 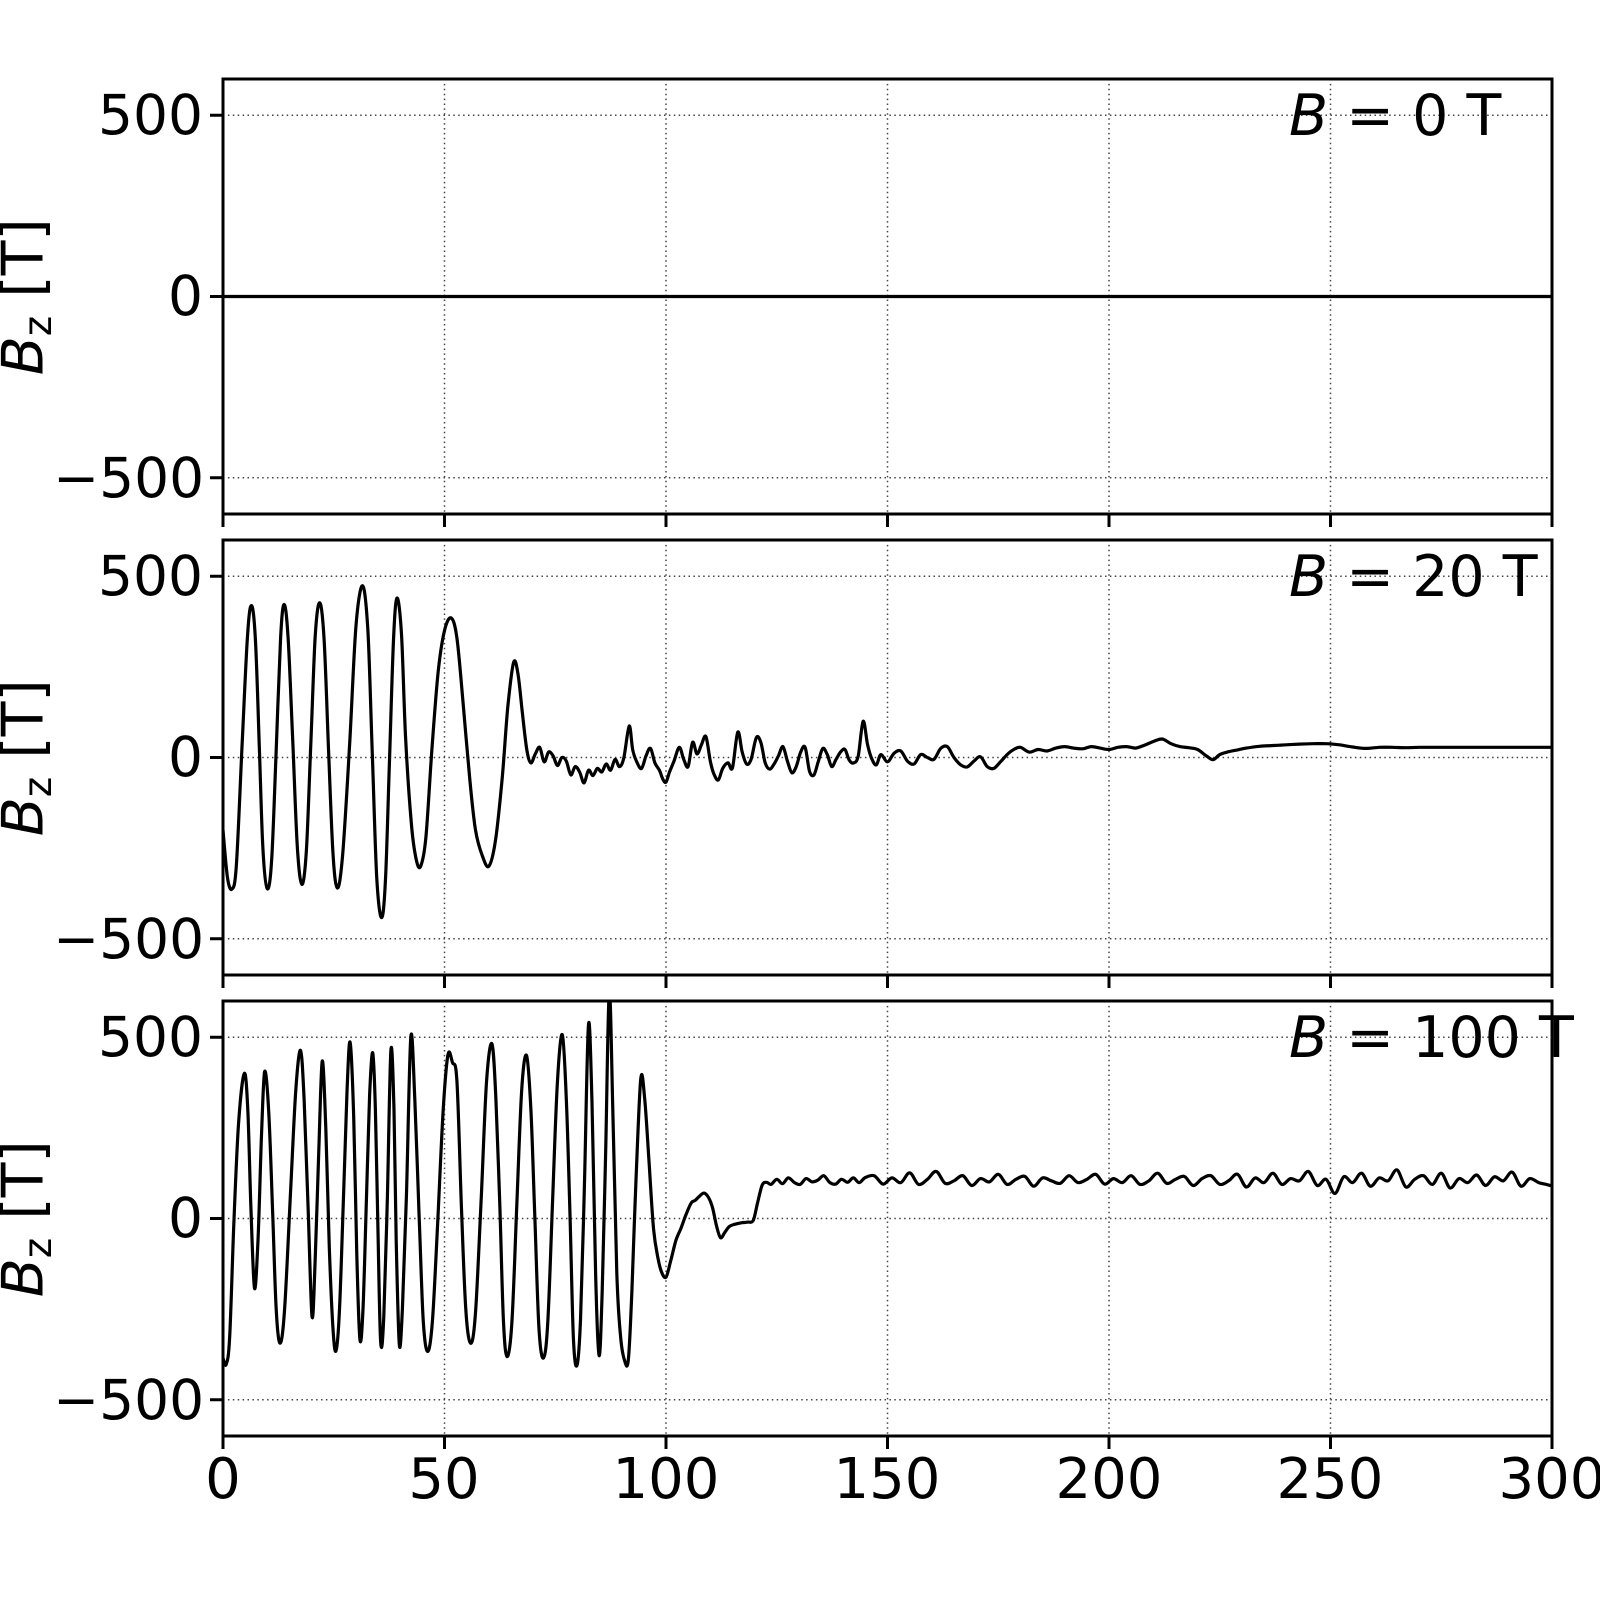 What do you see at coordinates (1109, 1479) in the screenshot?
I see `xtick-200: 200` at bounding box center [1109, 1479].